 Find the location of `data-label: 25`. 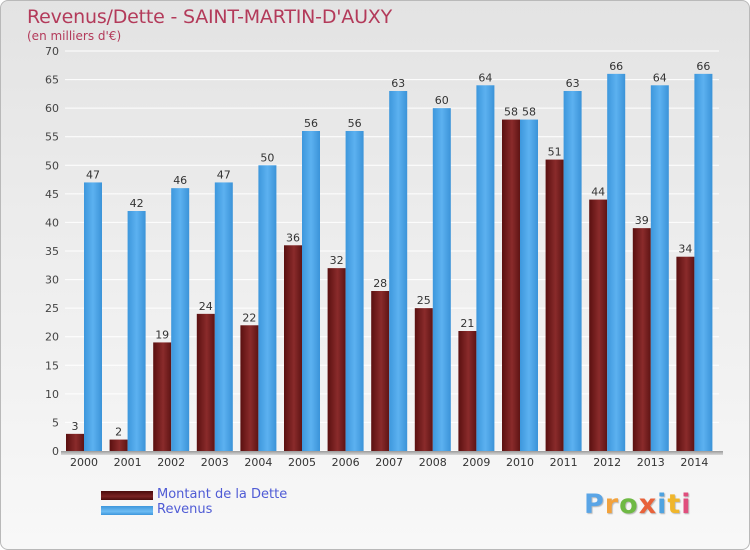

data-label: 25 is located at coordinates (424, 300).